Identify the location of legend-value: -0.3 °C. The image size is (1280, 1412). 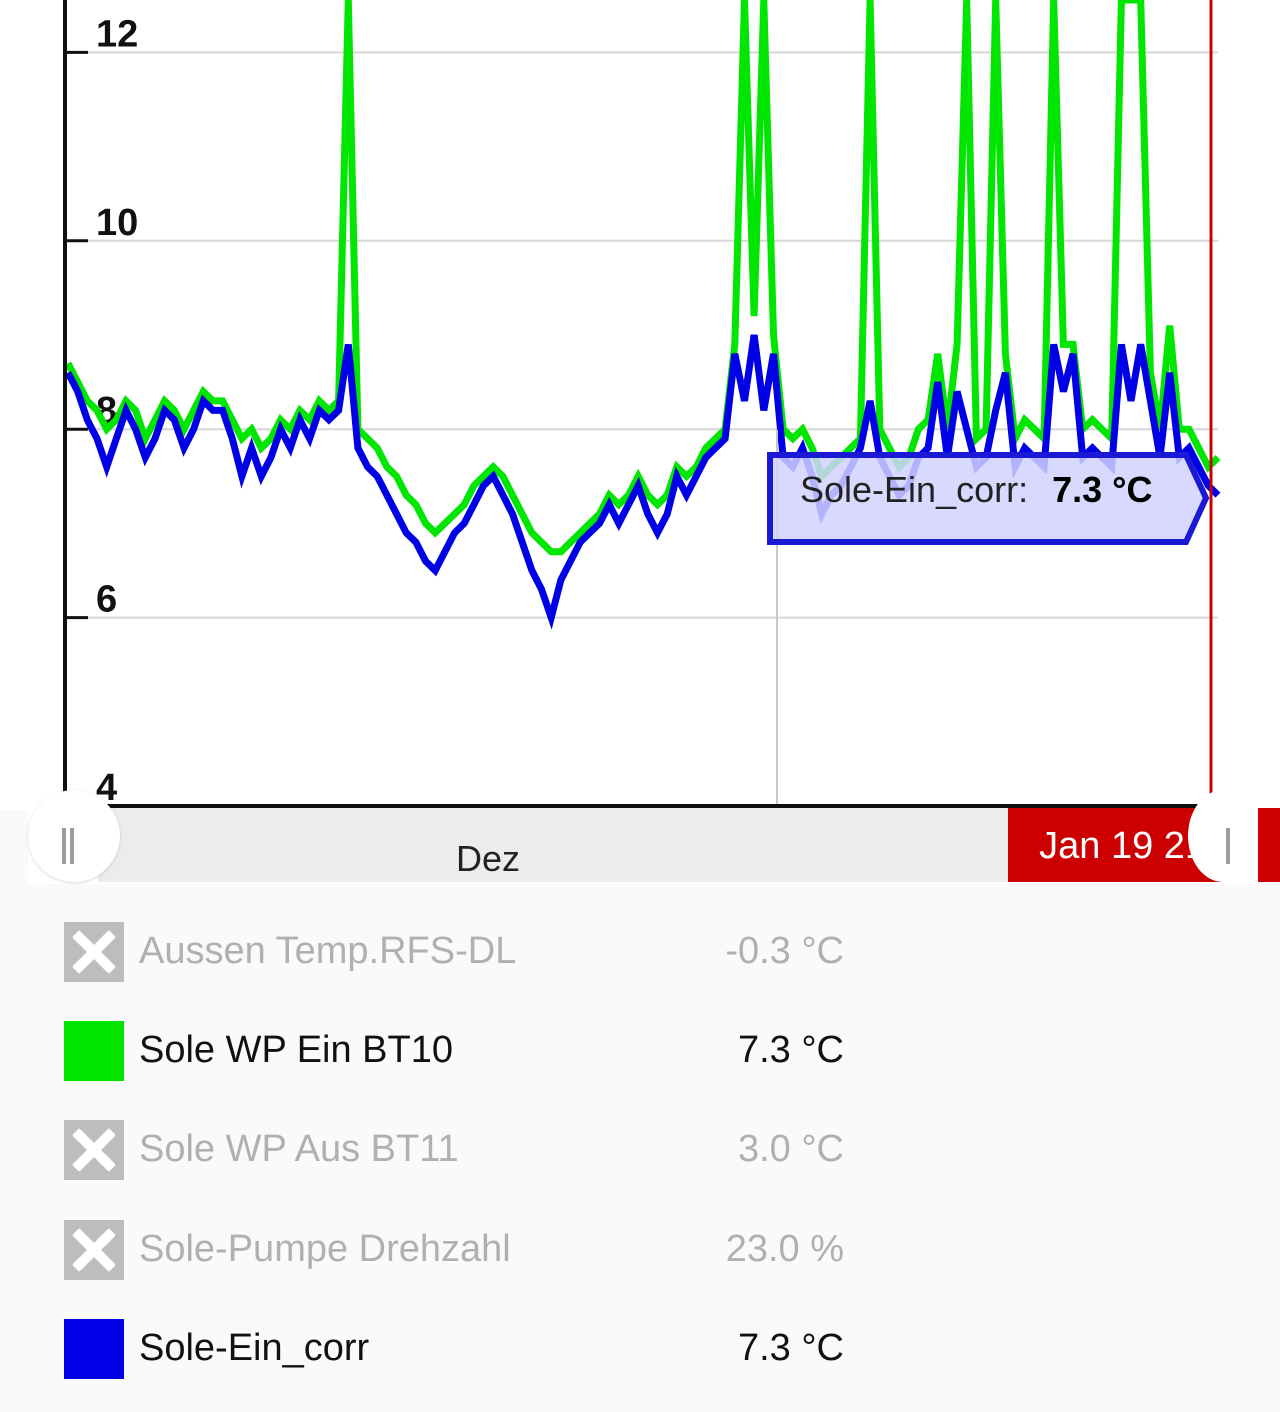
(784, 951).